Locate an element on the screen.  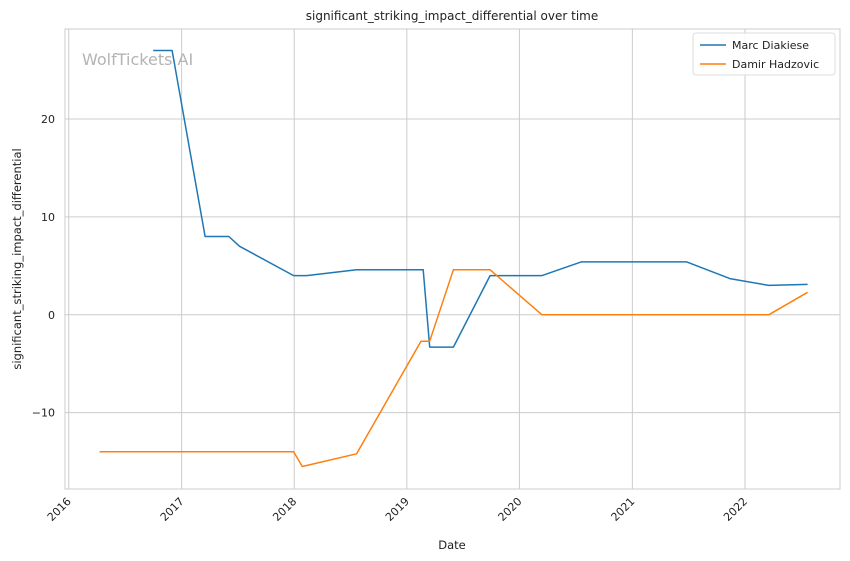
y-tick-label-0: −10 is located at coordinates (43, 413).